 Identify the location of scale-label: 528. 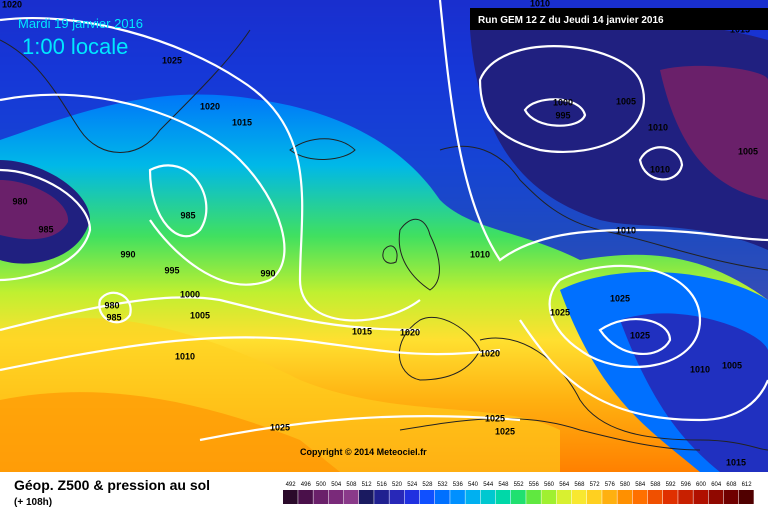
(427, 485).